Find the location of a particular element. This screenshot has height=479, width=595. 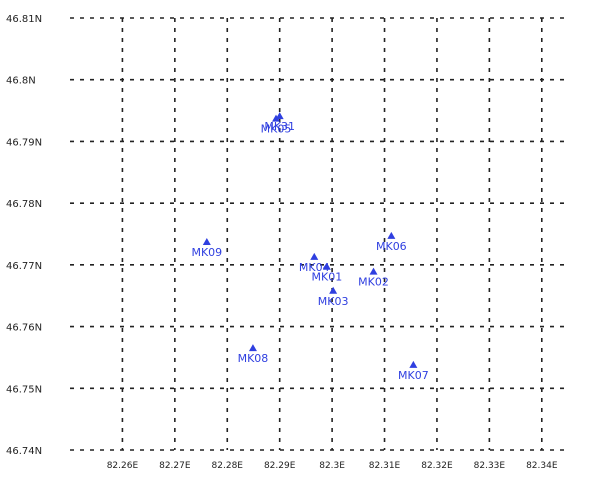

station-mk31: MK31 is located at coordinates (279, 122).